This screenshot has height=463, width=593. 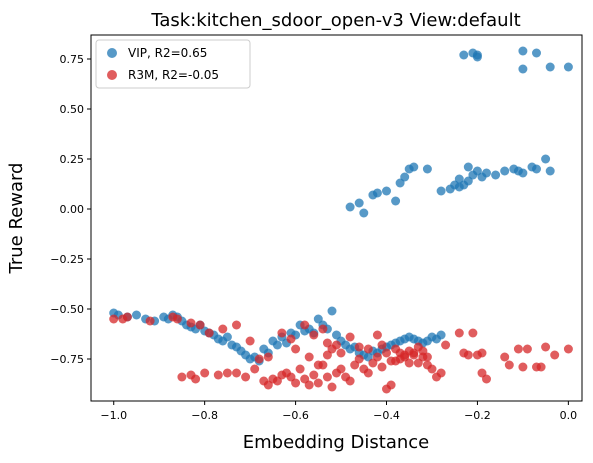 I want to click on legend-box, so click(x=173, y=64).